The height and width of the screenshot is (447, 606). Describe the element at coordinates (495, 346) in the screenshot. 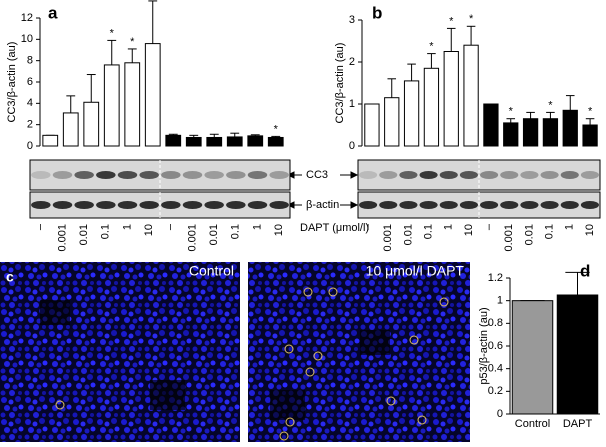

I see `y-tick-label: 0.6` at that location.